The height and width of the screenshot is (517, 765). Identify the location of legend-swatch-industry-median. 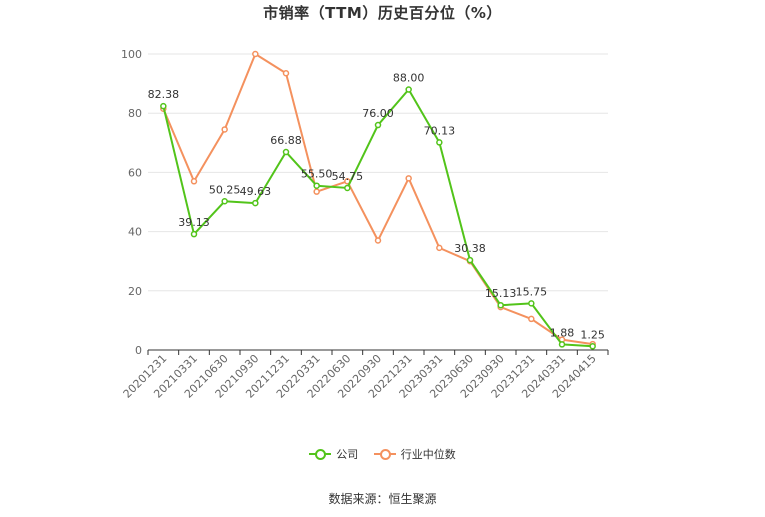
(384, 454).